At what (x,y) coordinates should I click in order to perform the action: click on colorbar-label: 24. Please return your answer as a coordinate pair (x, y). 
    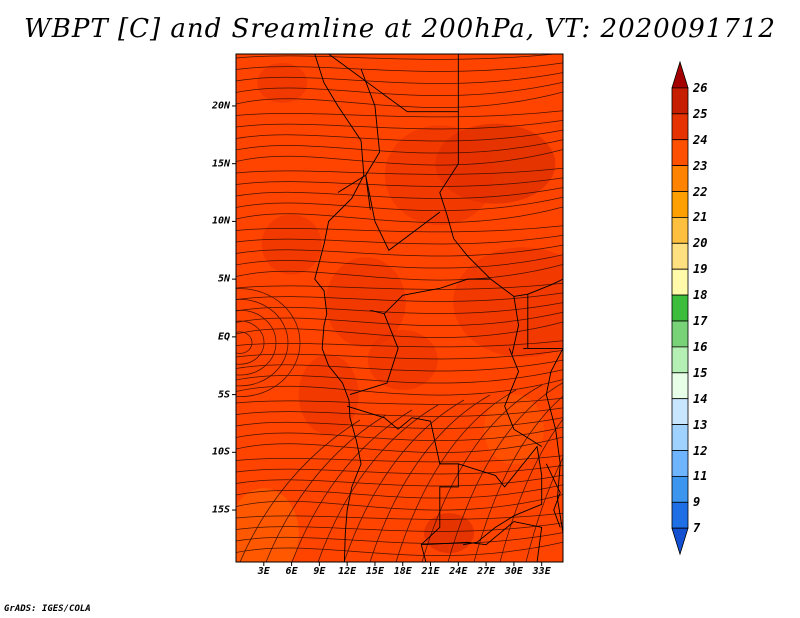
    Looking at the image, I should click on (700, 139).